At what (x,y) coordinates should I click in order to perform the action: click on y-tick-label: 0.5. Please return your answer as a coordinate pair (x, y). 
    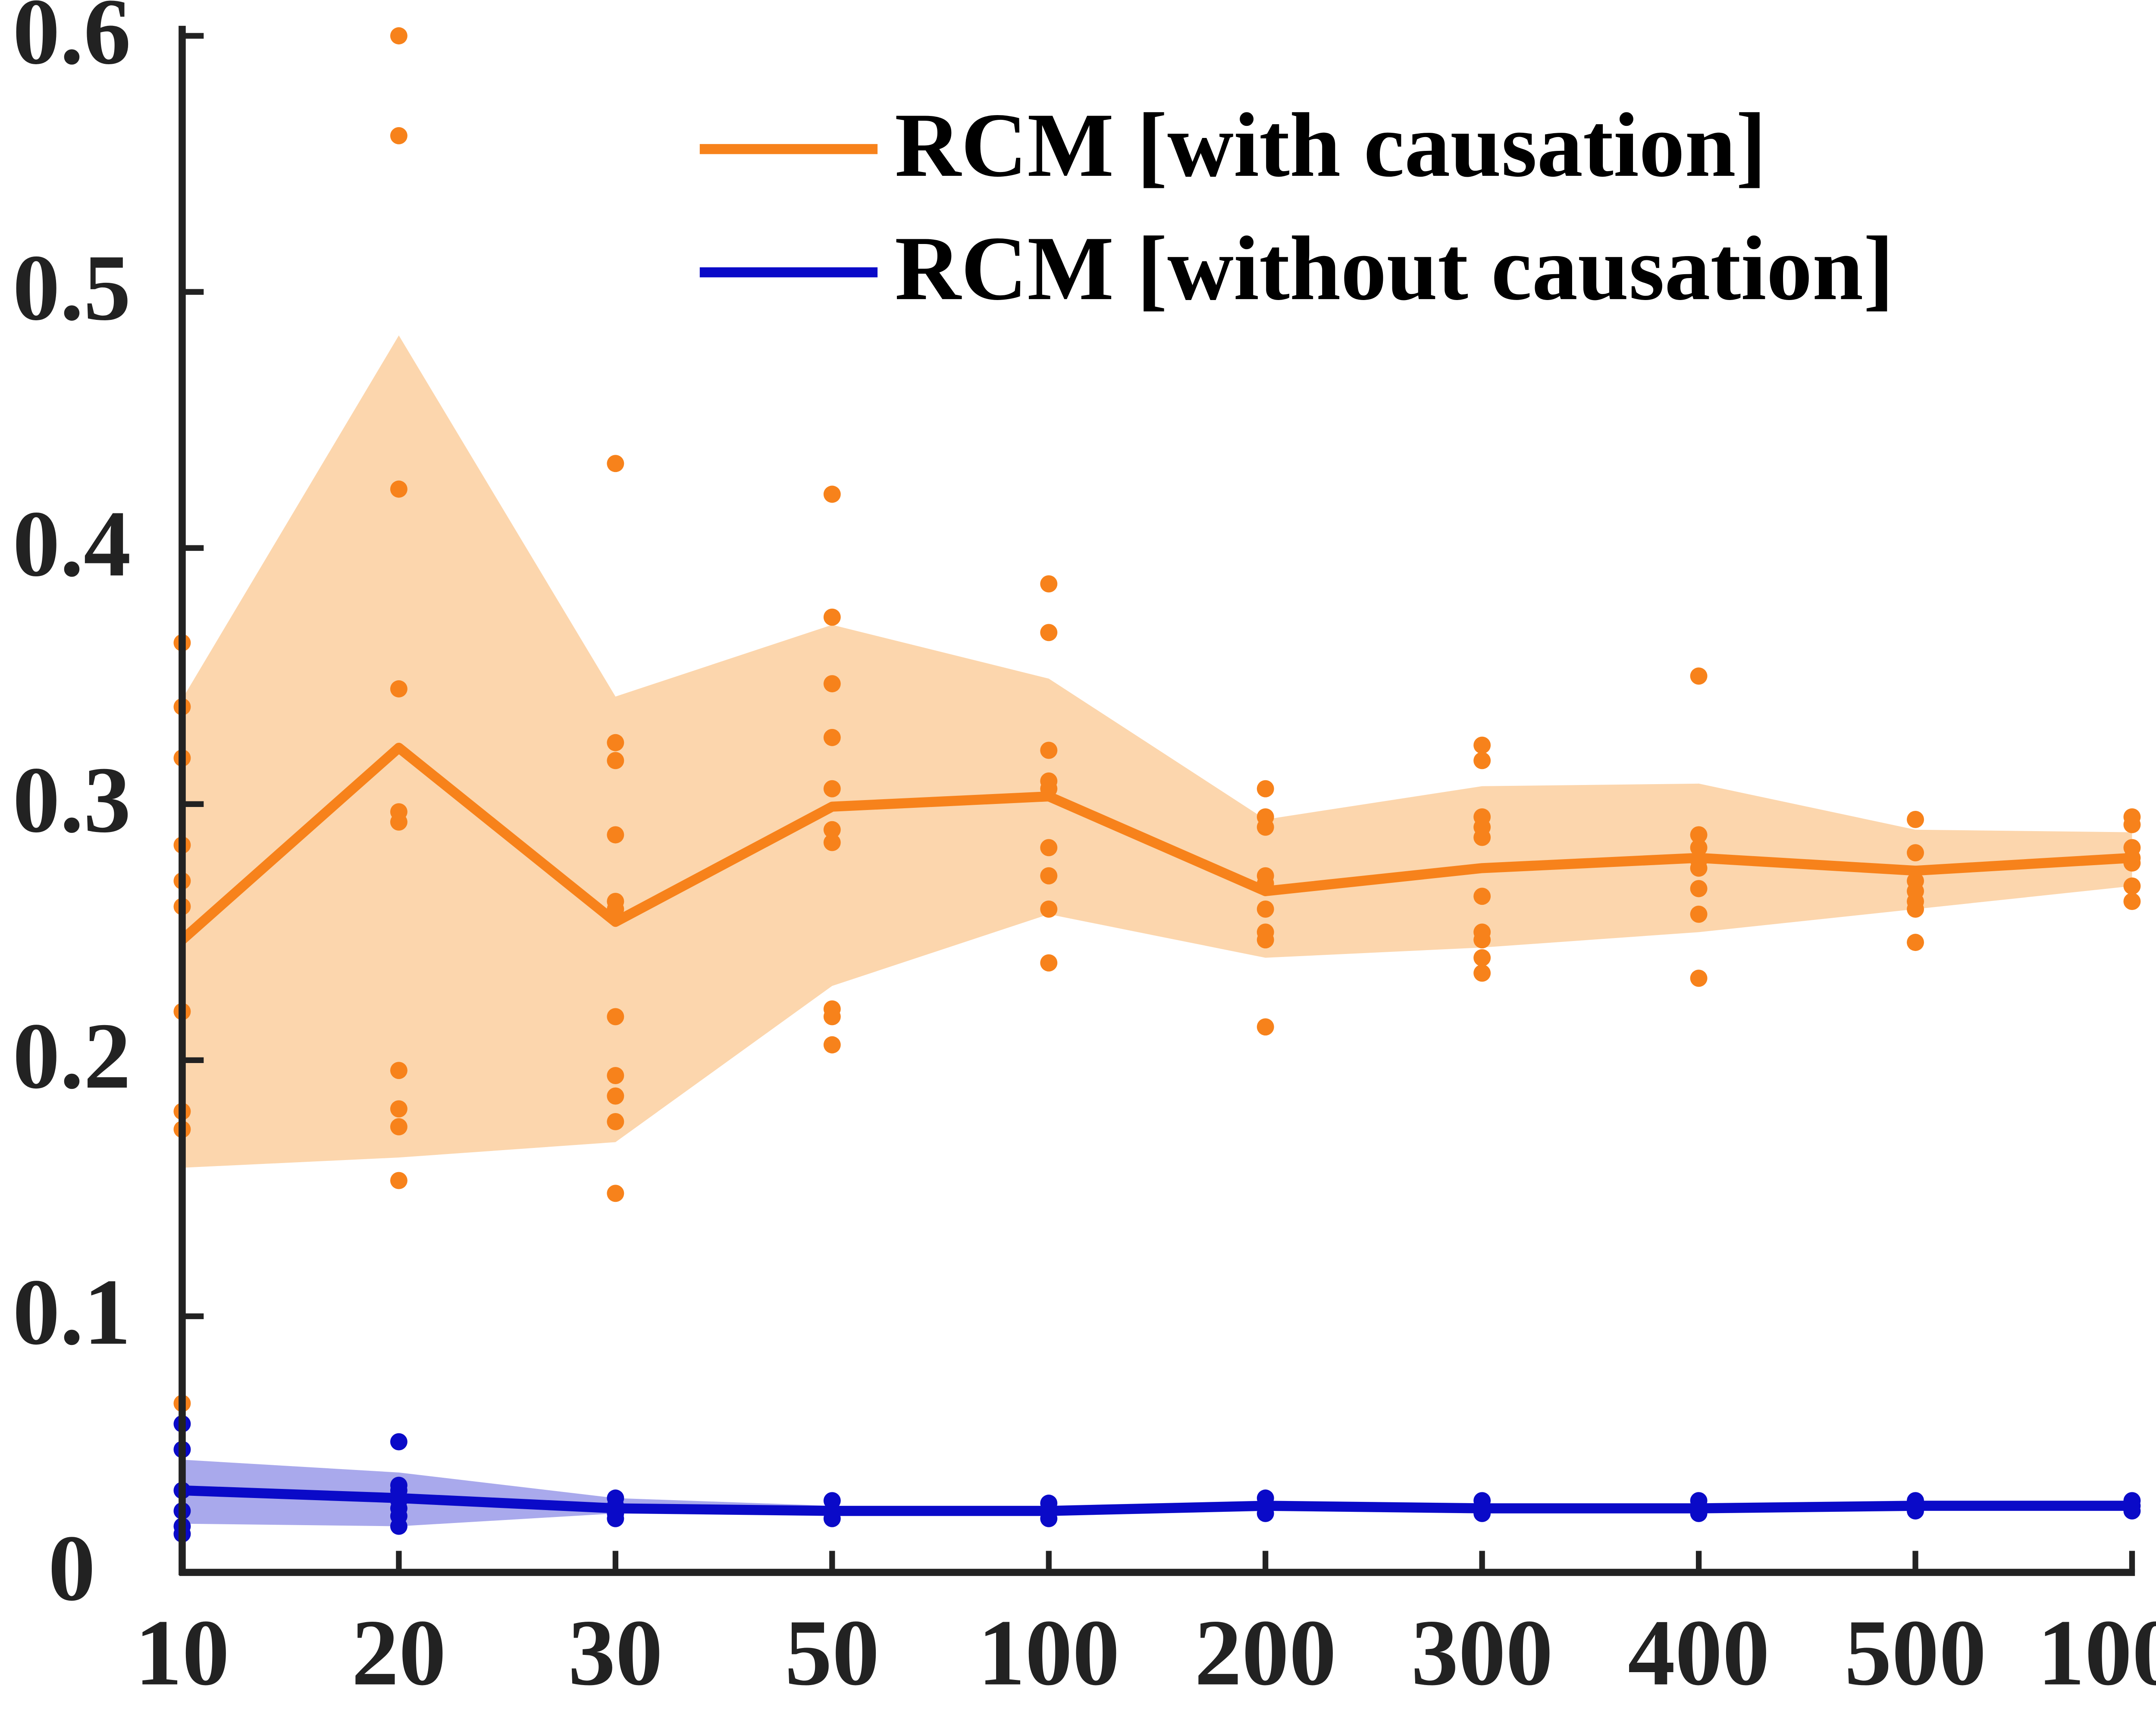
    Looking at the image, I should click on (72, 287).